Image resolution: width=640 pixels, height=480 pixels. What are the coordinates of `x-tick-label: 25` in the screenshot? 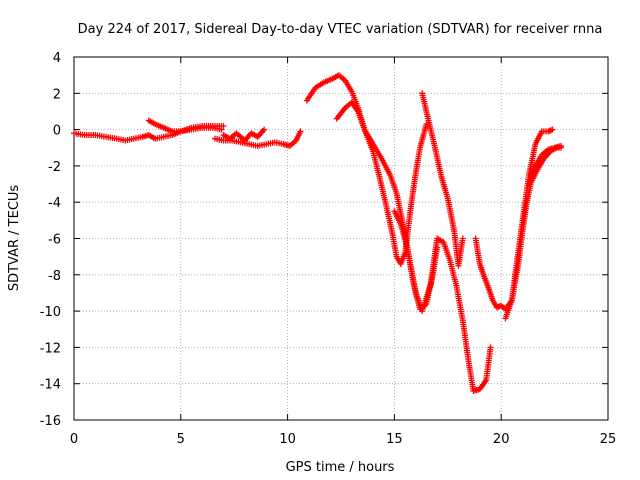 It's located at (608, 439).